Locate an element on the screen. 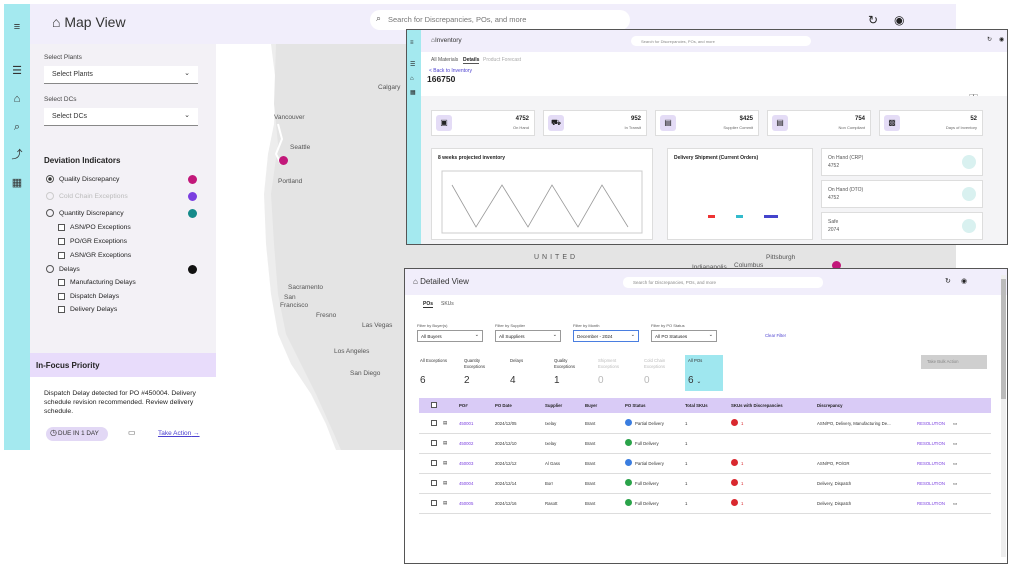 This screenshot has width=1024, height=574. option-delivery: Delivery Delays is located at coordinates (87, 309).